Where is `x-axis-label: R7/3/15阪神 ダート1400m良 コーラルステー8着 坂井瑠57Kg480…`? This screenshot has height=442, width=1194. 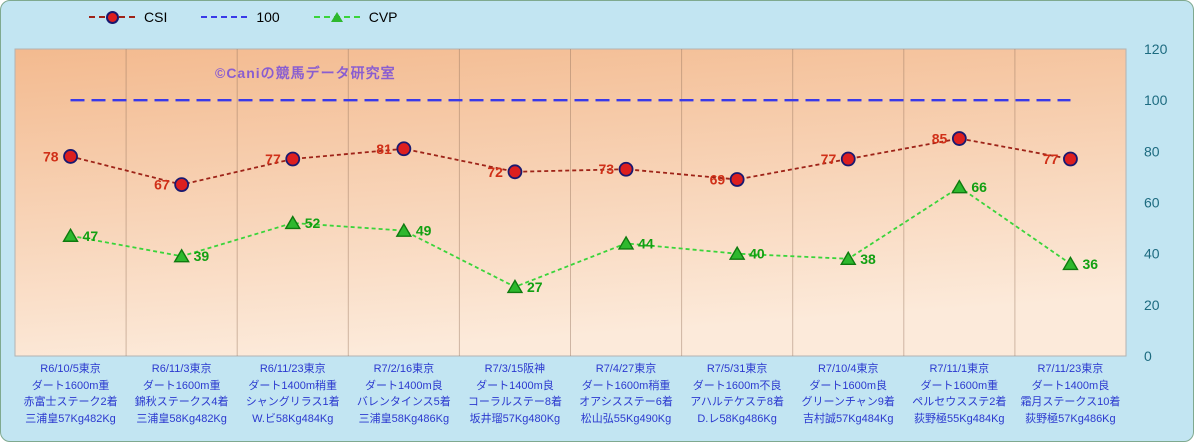 x-axis-label: R7/3/15阪神 ダート1400m良 コーラルステー8着 坂井瑠57Kg480… is located at coordinates (514, 394).